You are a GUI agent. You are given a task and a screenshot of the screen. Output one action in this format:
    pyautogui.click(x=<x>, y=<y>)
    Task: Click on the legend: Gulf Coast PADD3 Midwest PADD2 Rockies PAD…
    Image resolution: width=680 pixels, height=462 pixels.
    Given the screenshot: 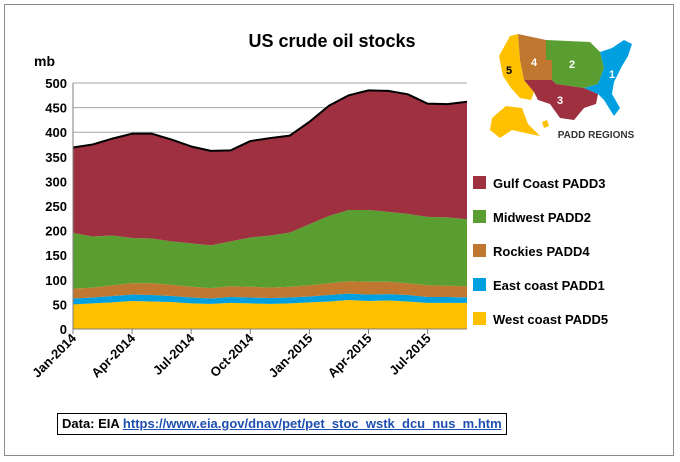 What is the action you would take?
    pyautogui.click(x=540, y=251)
    